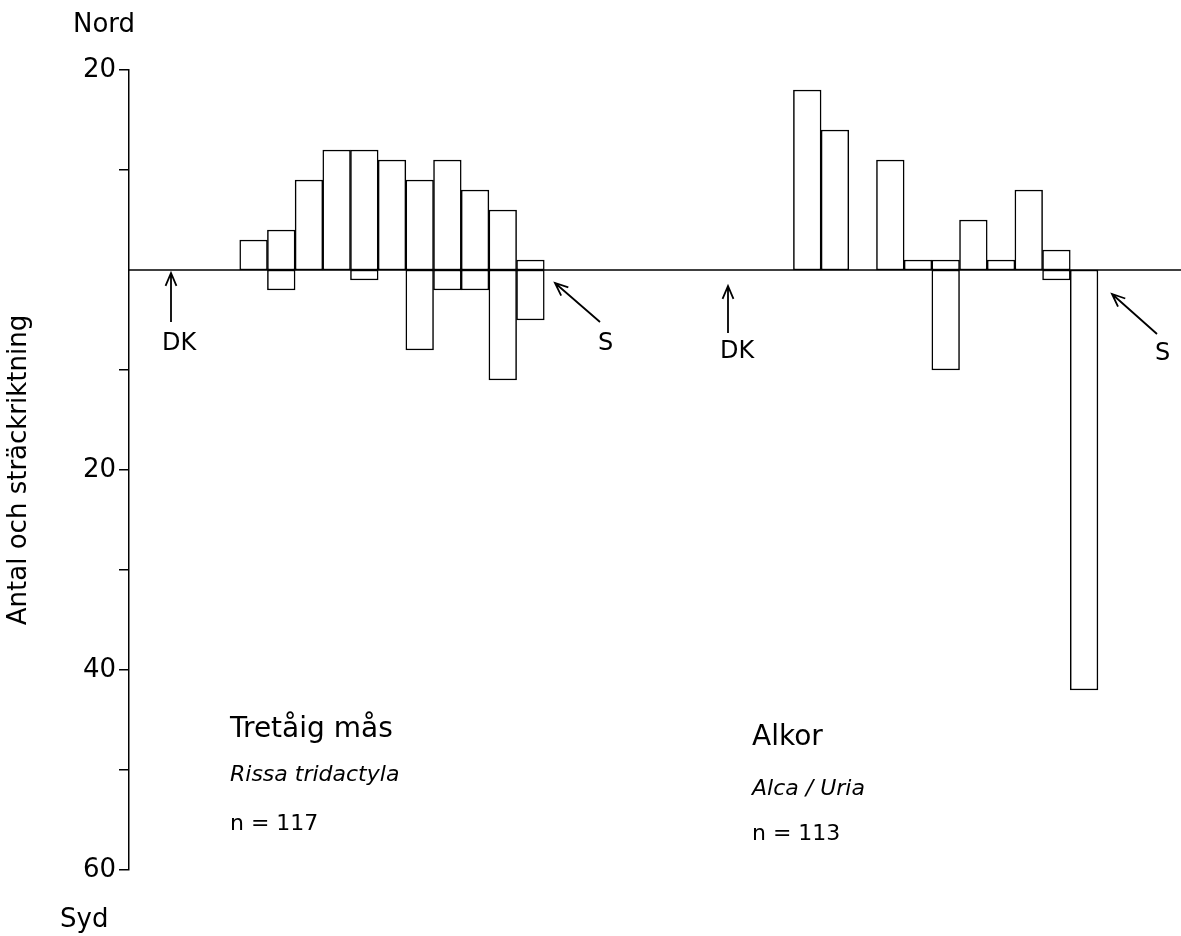 The height and width of the screenshot is (936, 1181). I want to click on y-tick-label: 60, so click(99, 867).